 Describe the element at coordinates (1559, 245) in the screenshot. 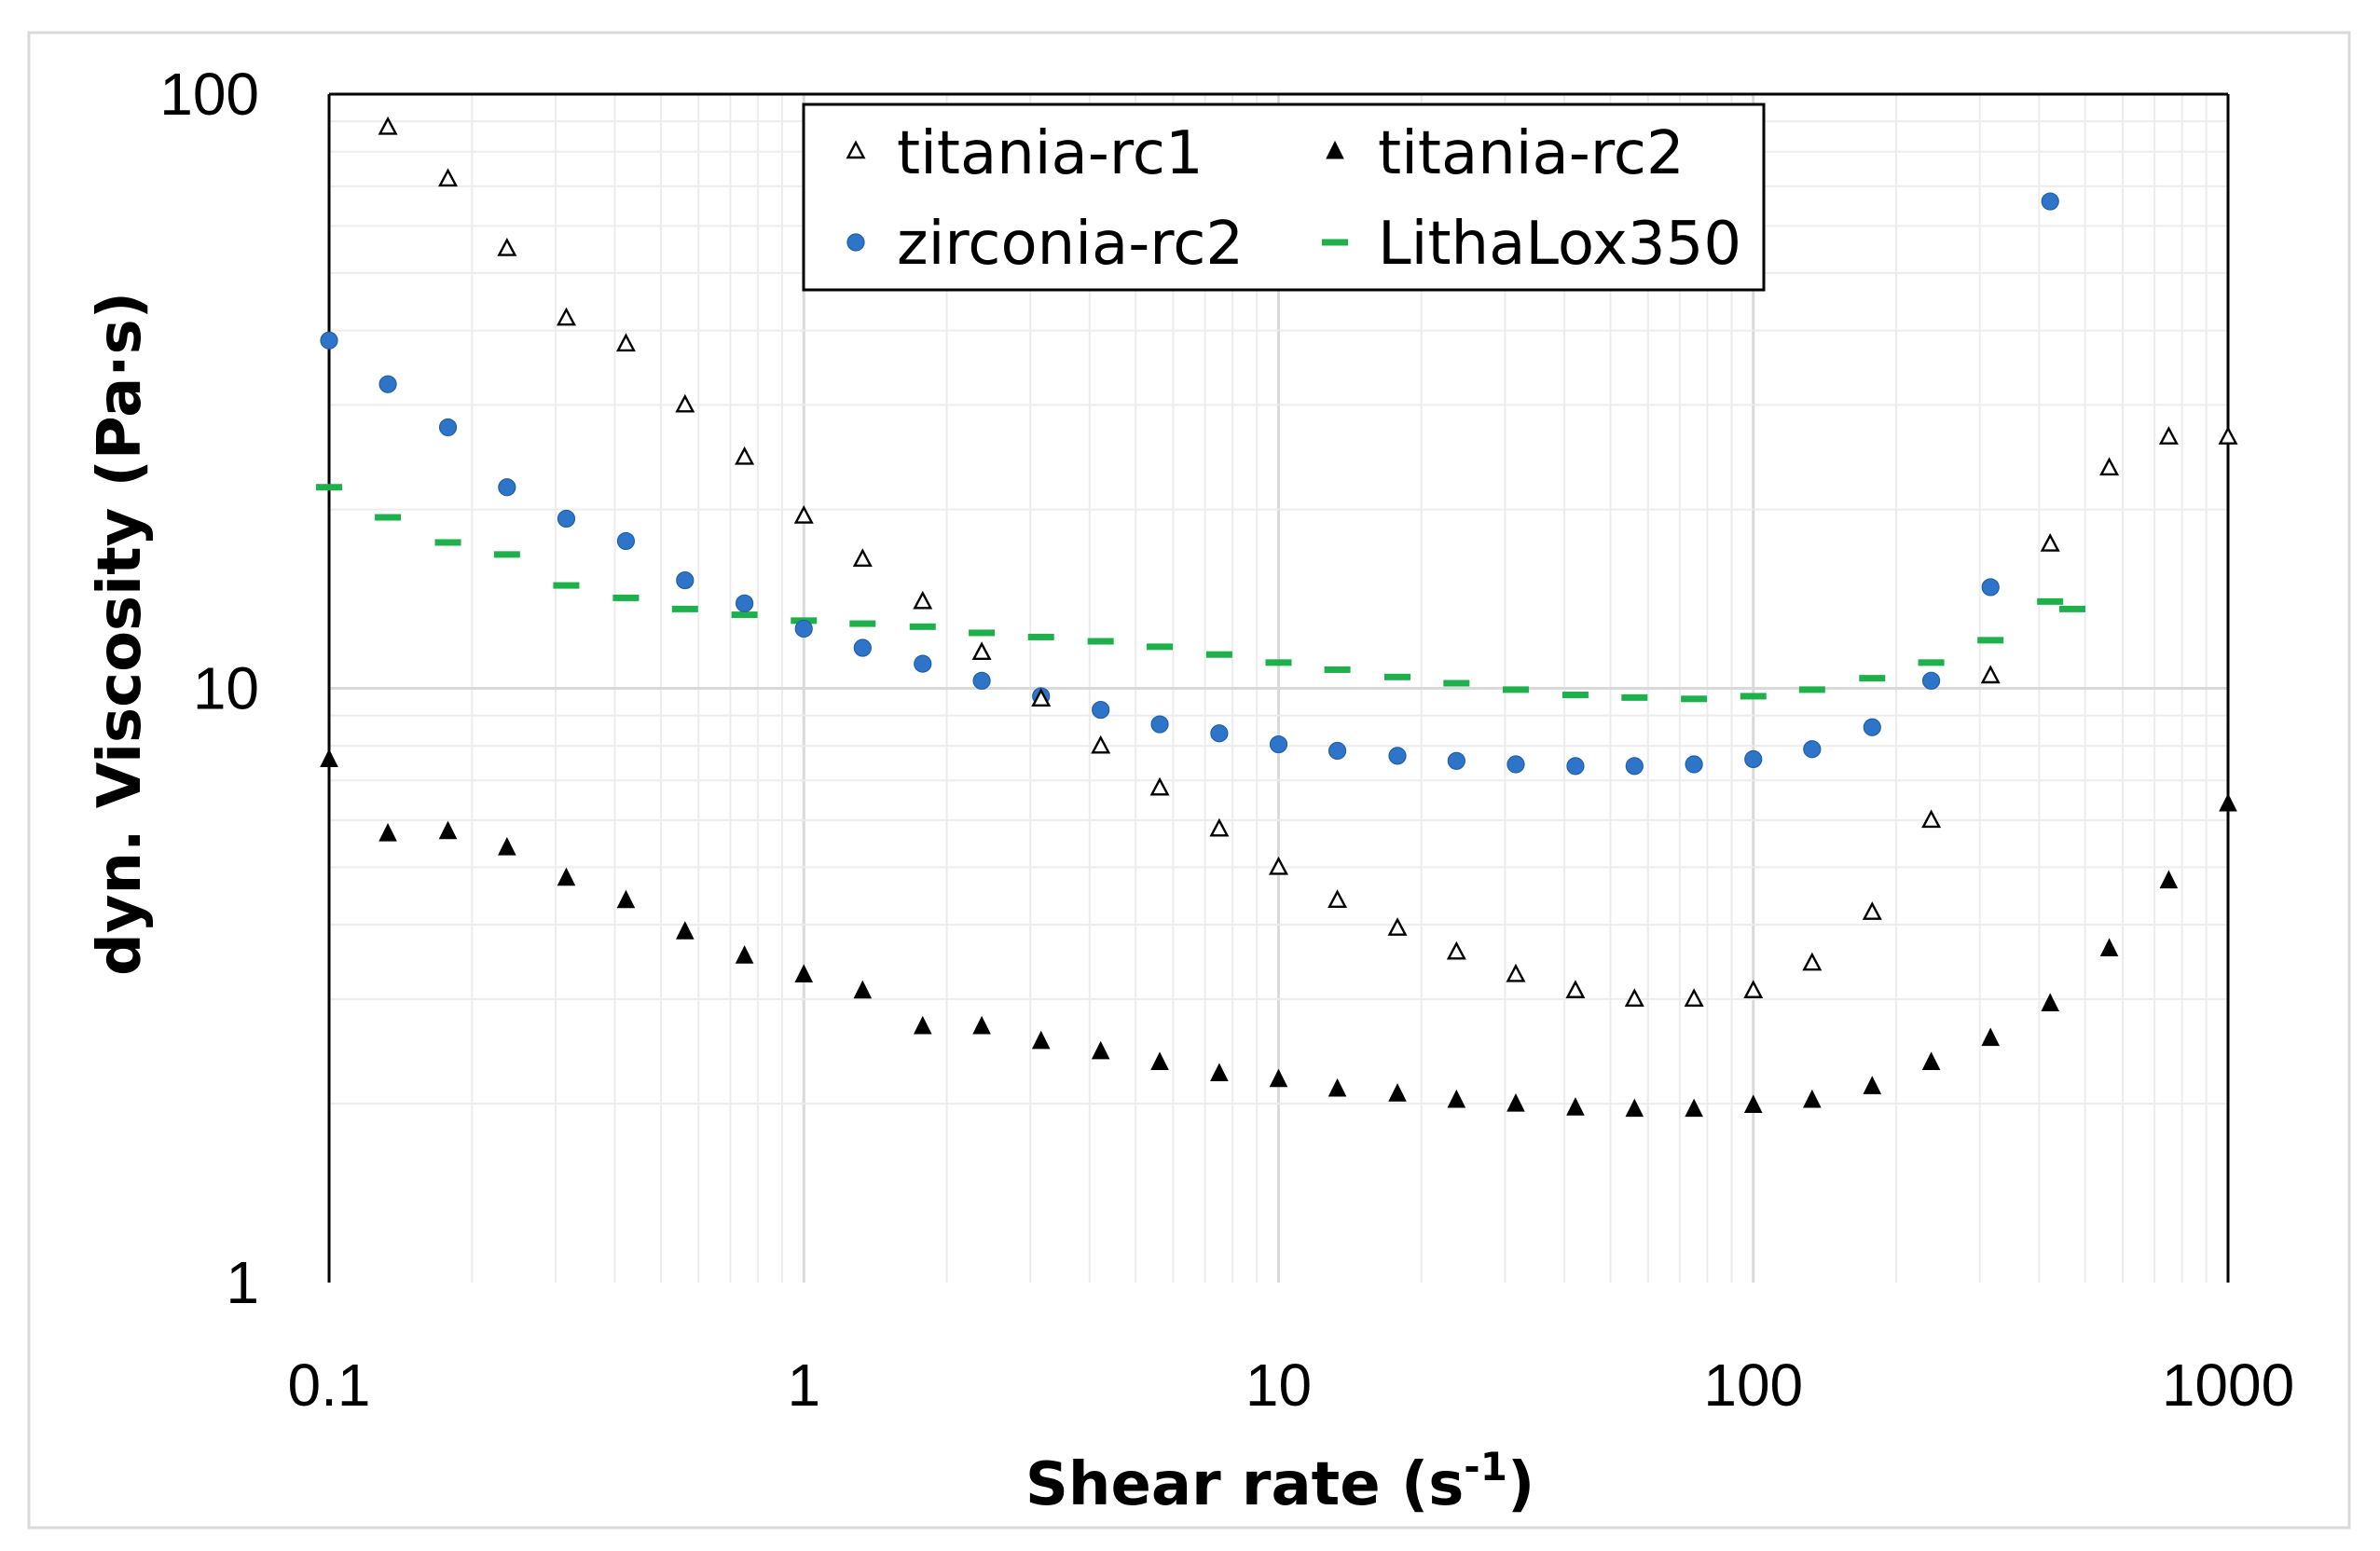

I see `legend-label-lithalox350: LithaLox350` at that location.